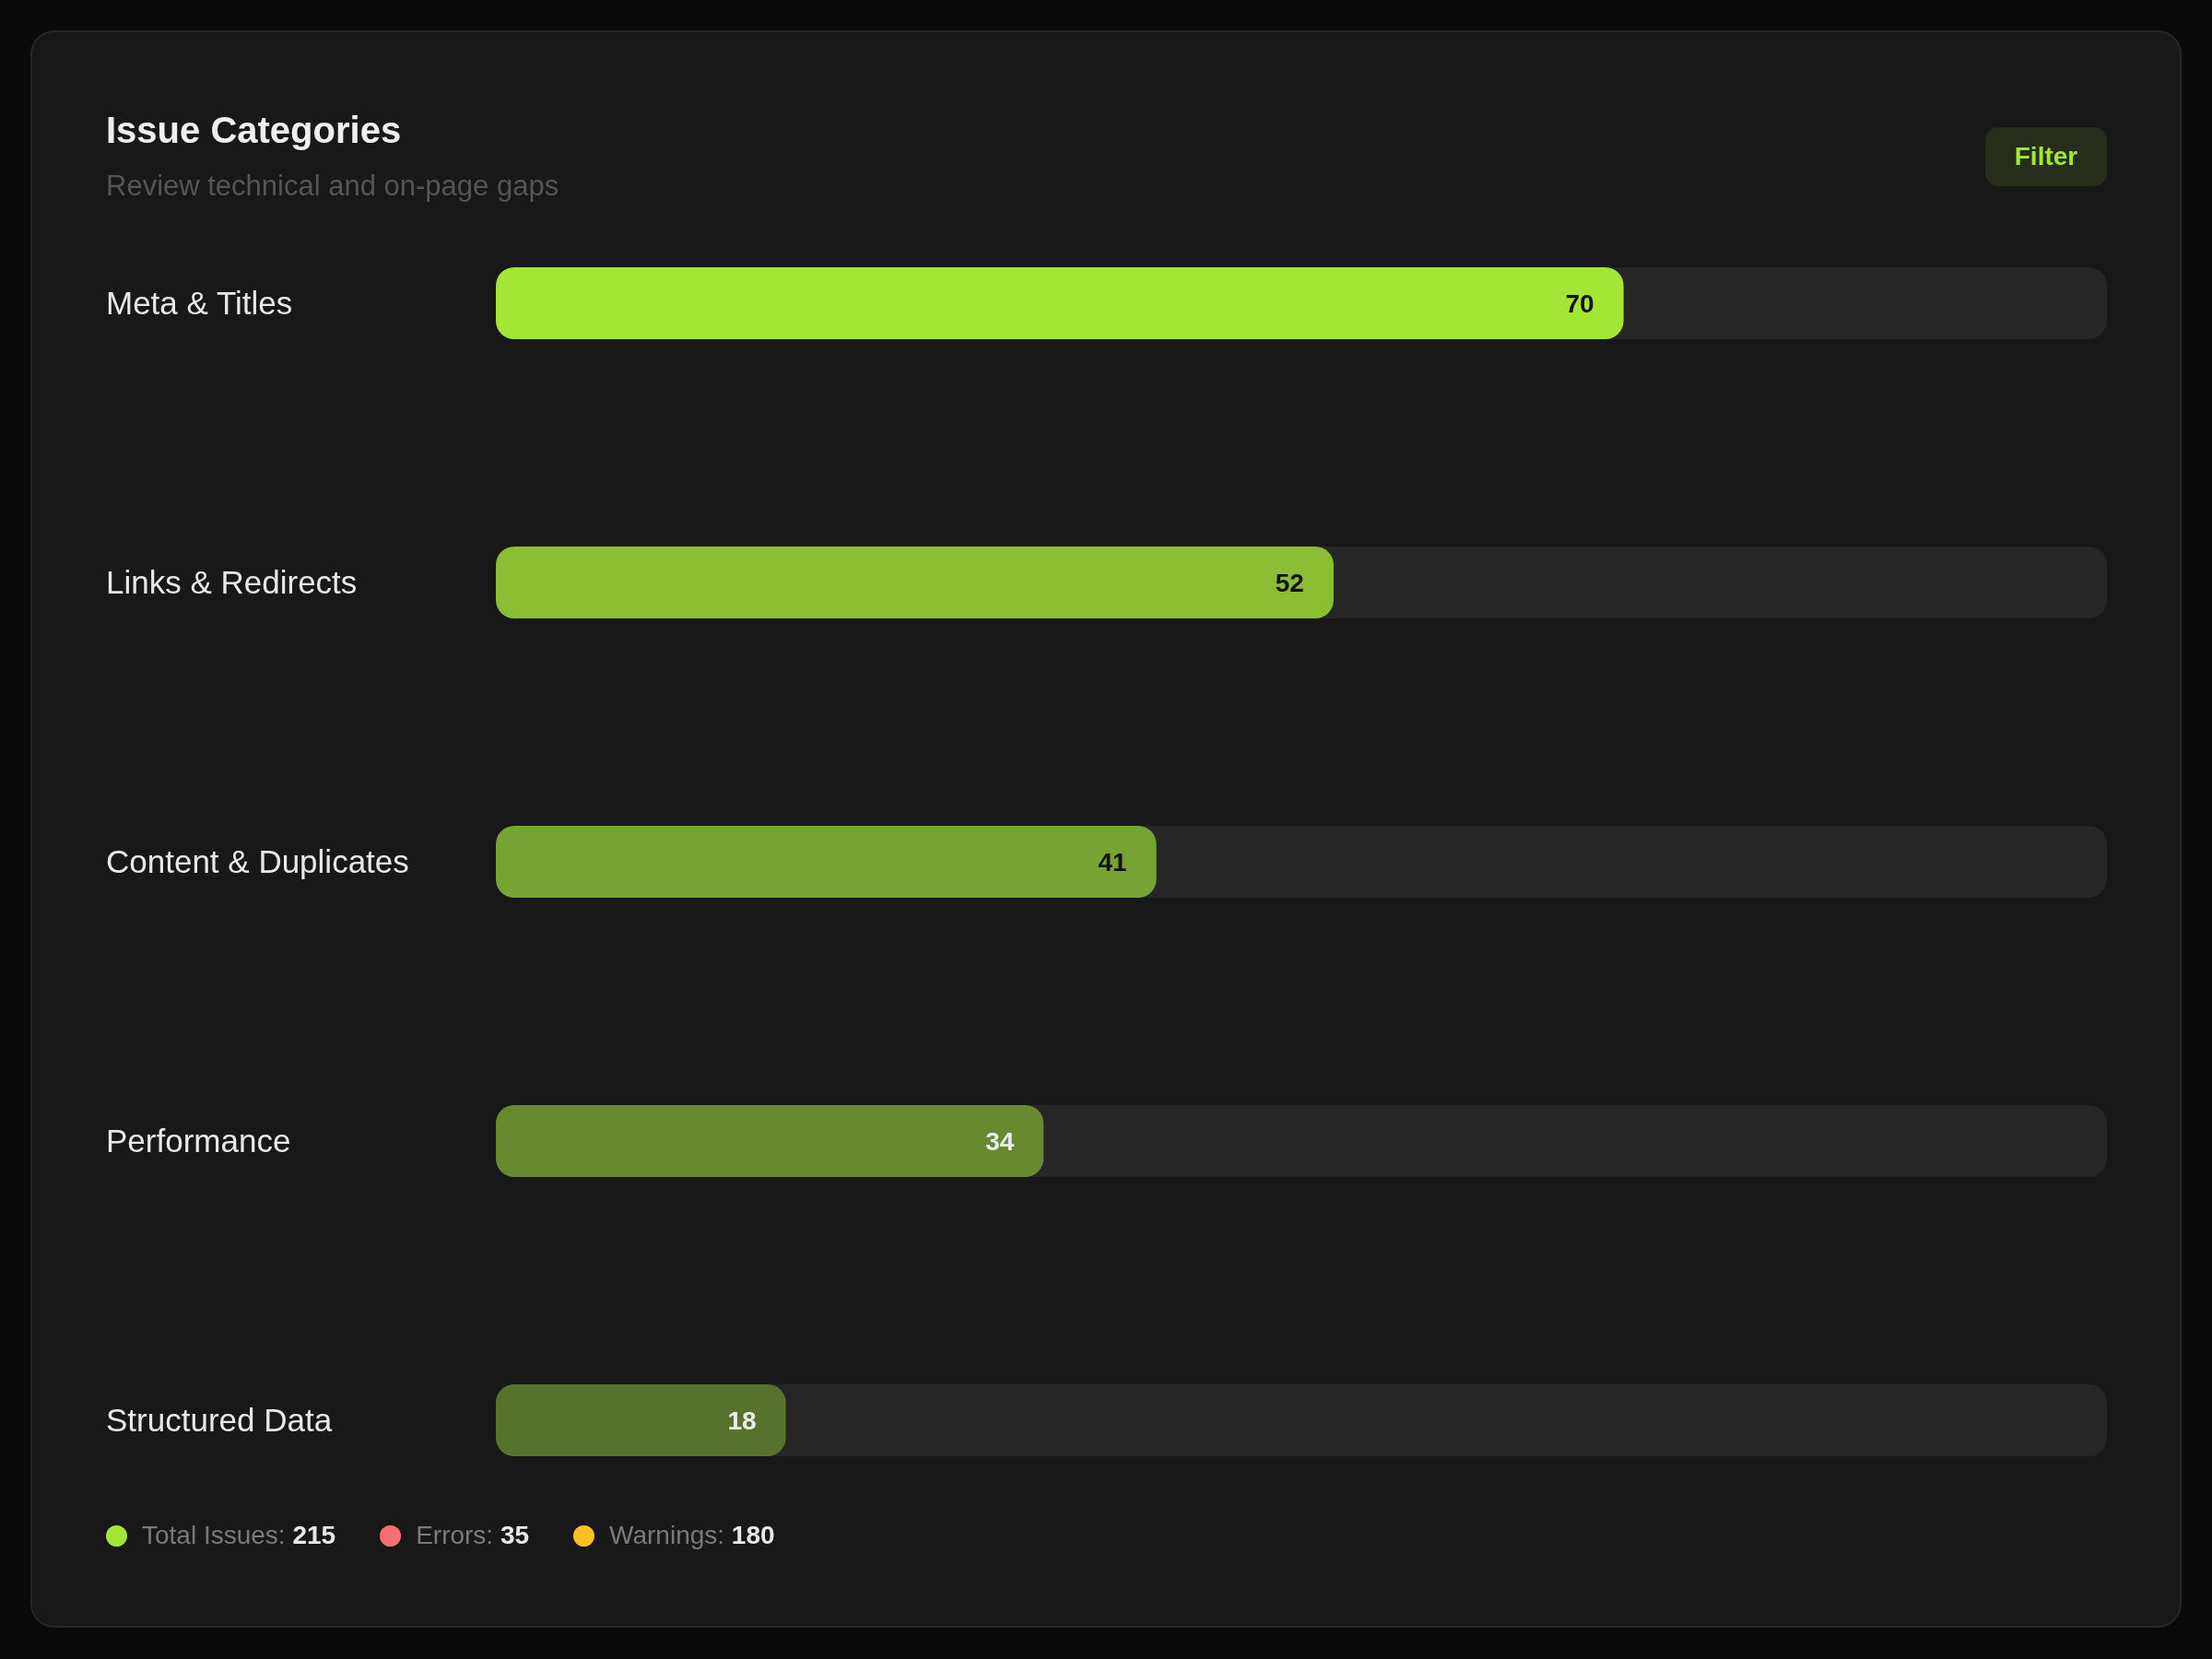 The image size is (2212, 1659). I want to click on y-tick-label: Performance, so click(198, 1141).